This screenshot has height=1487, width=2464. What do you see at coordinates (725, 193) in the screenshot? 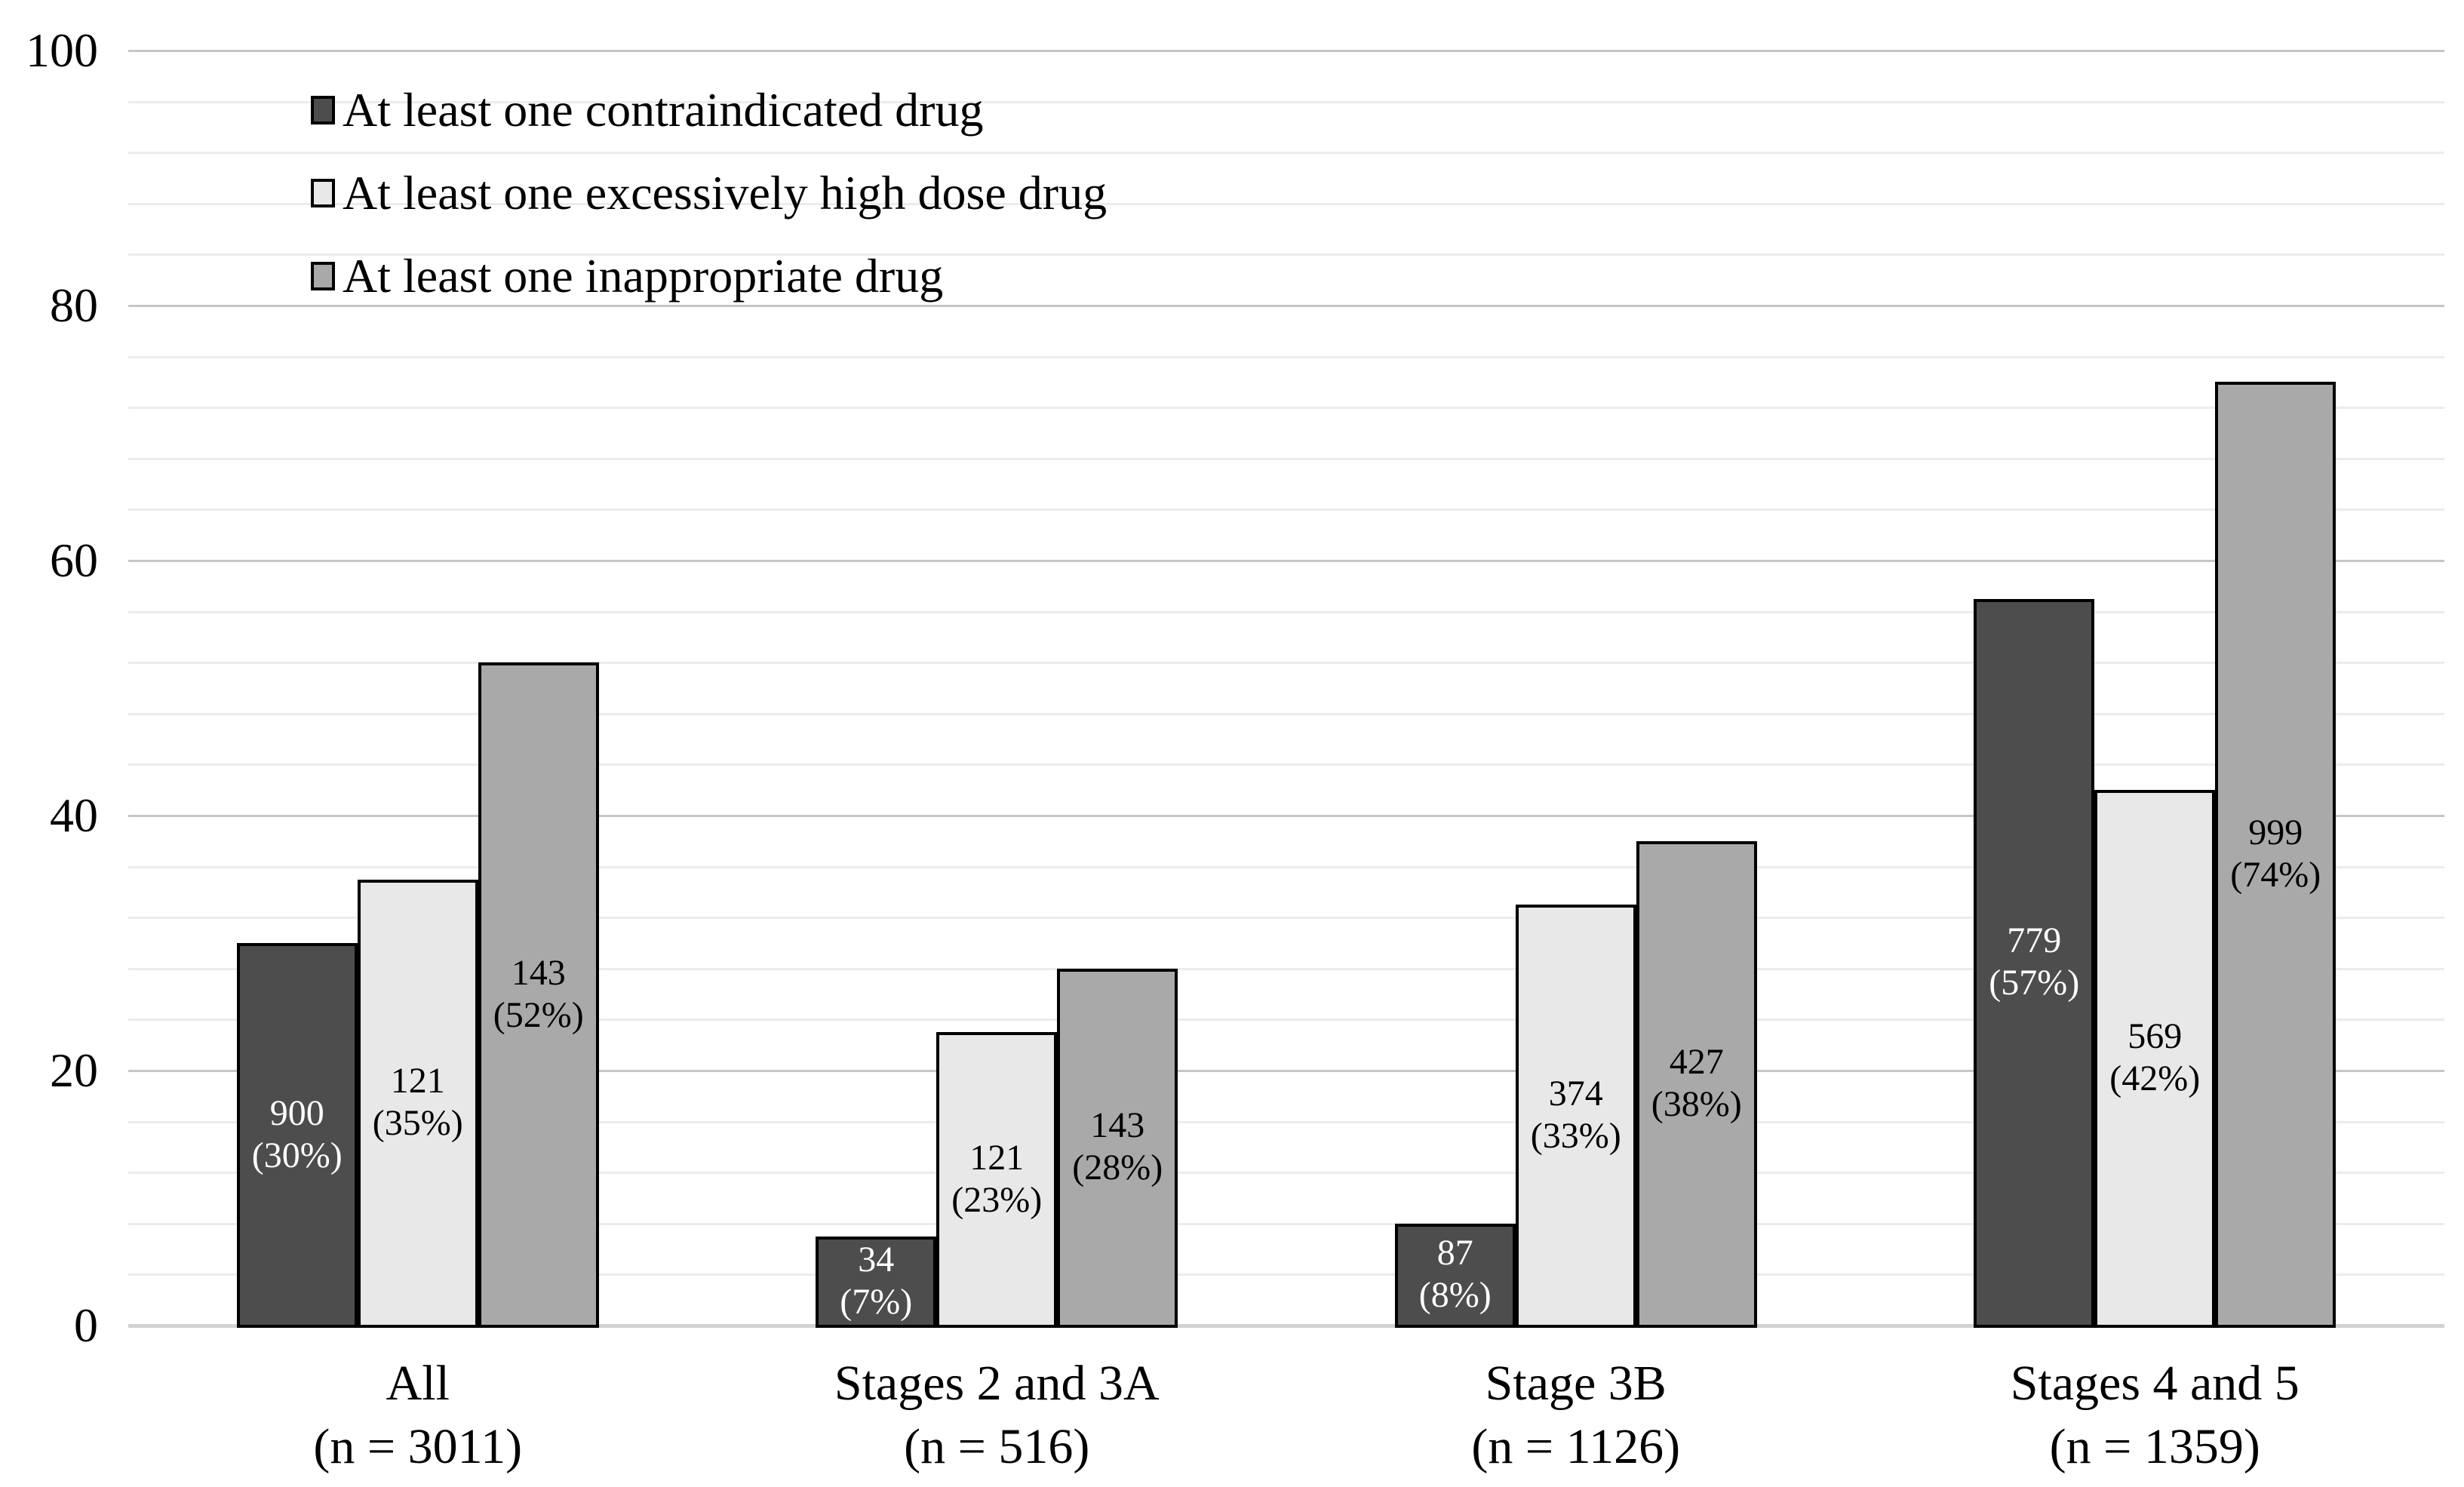
I see `legend-label: At least one excessively high dose drug` at bounding box center [725, 193].